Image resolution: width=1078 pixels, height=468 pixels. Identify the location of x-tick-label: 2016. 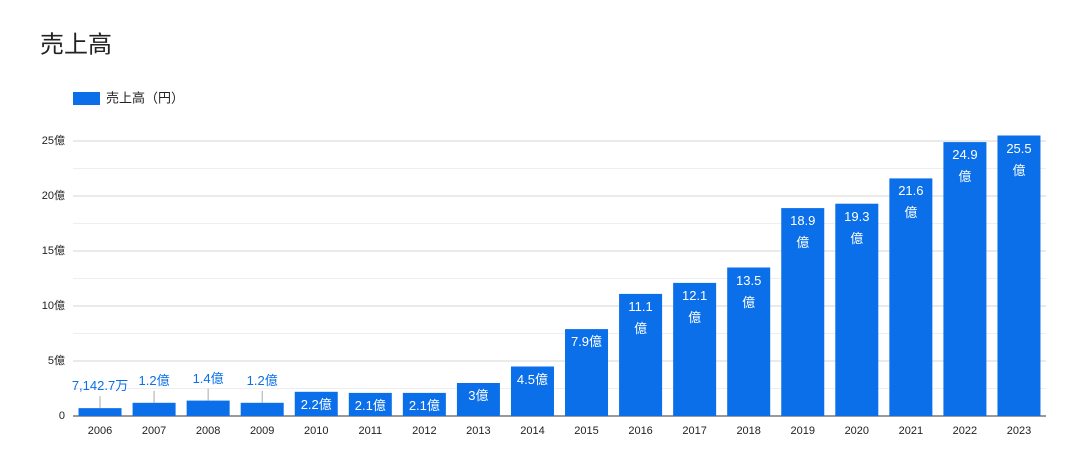
(640, 431).